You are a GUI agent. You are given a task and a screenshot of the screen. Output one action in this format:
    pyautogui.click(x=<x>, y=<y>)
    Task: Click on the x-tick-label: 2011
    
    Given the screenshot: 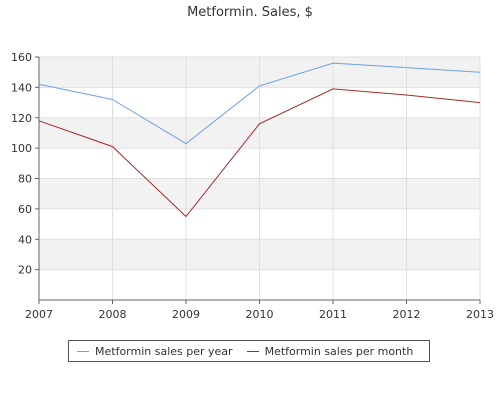 What is the action you would take?
    pyautogui.click(x=333, y=314)
    